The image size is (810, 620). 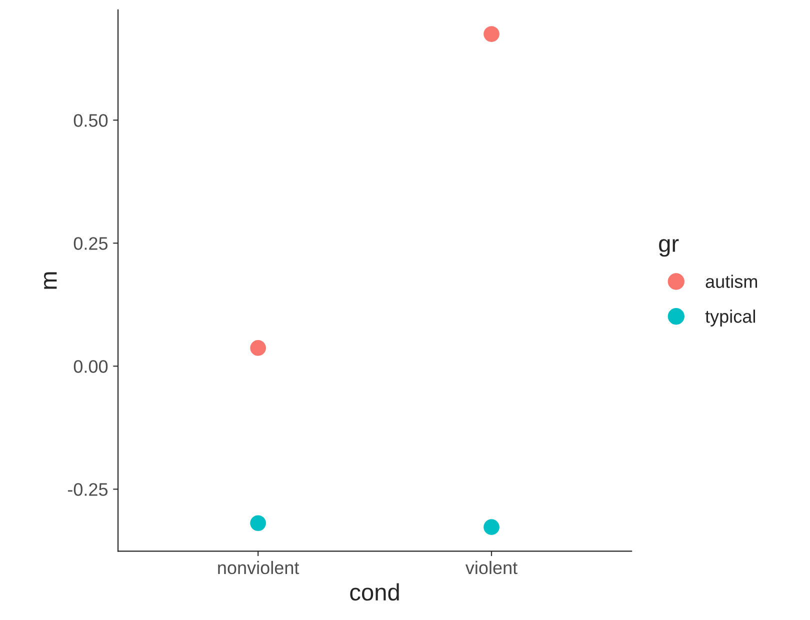 What do you see at coordinates (732, 281) in the screenshot?
I see `legend-label: autism` at bounding box center [732, 281].